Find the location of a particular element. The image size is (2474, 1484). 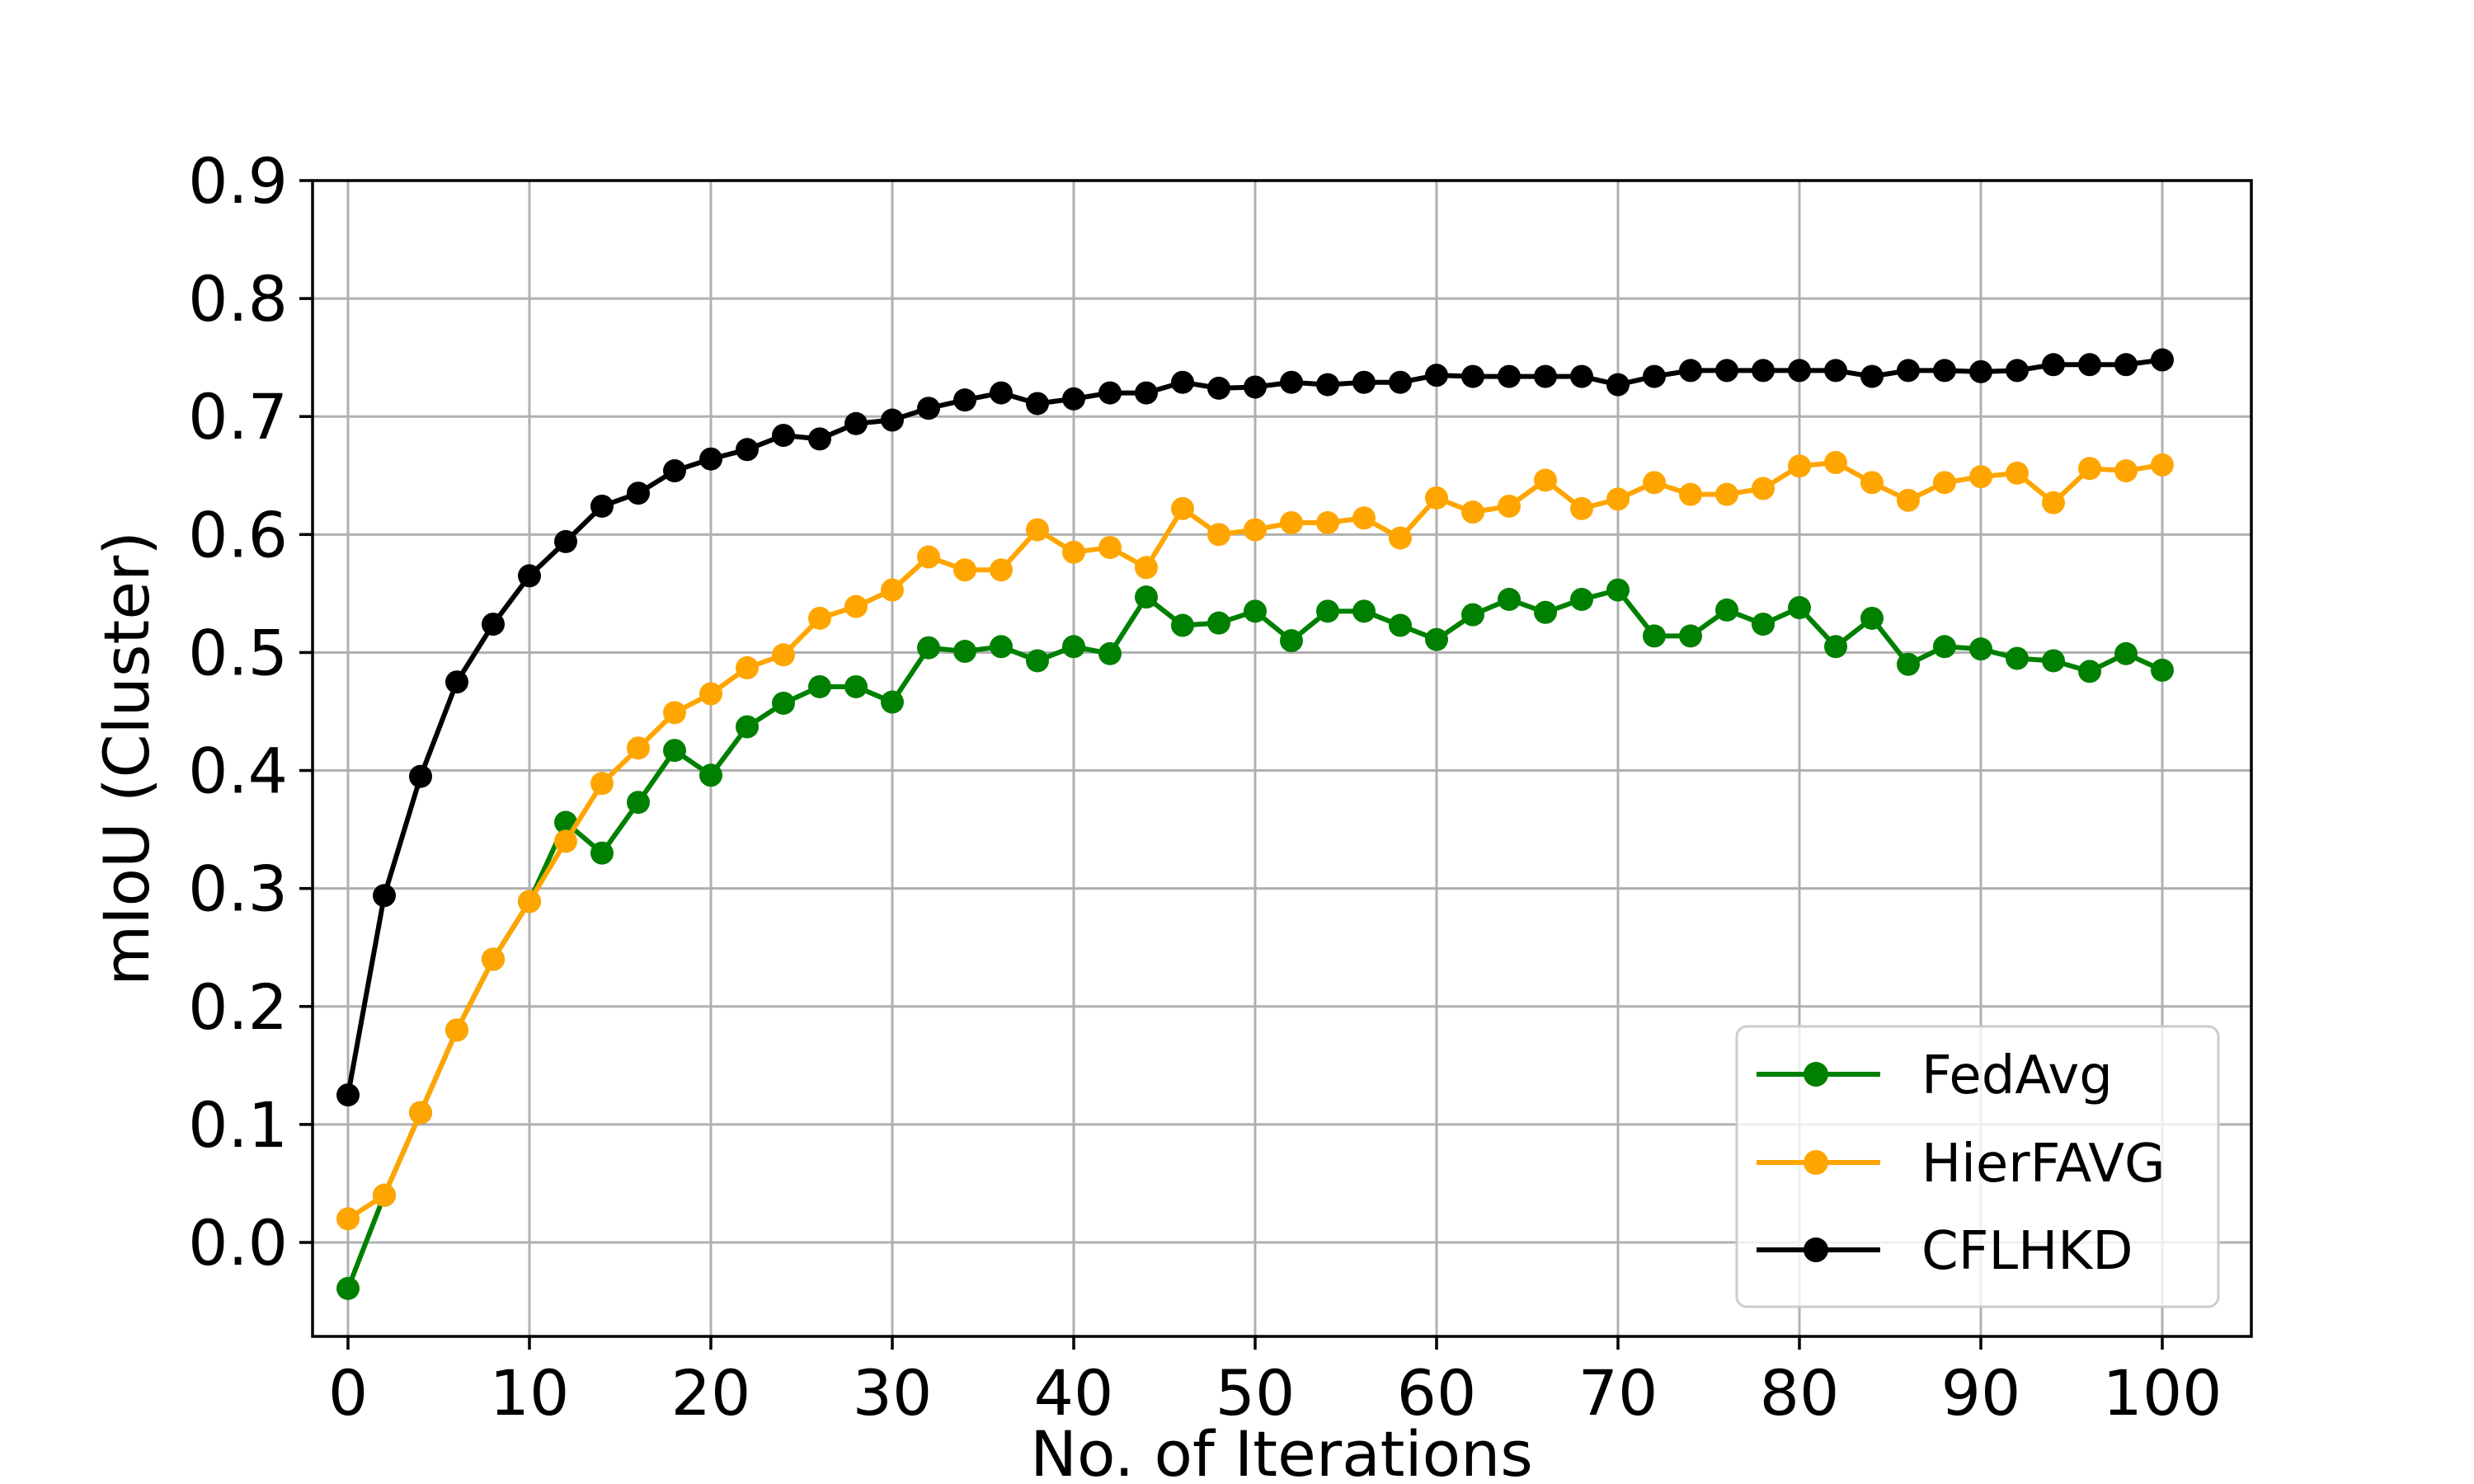

legend: FedAvg HierFAVG CFLHKD is located at coordinates (1977, 1166).